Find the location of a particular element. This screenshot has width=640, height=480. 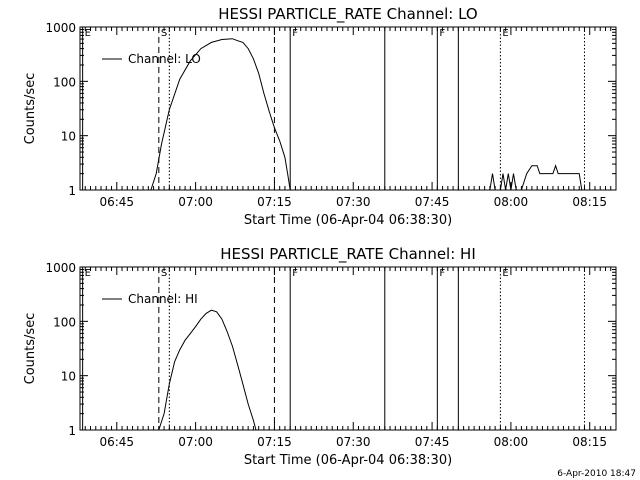

footer-timestamp: 6-Apr-2010 18:47 is located at coordinates (596, 474).